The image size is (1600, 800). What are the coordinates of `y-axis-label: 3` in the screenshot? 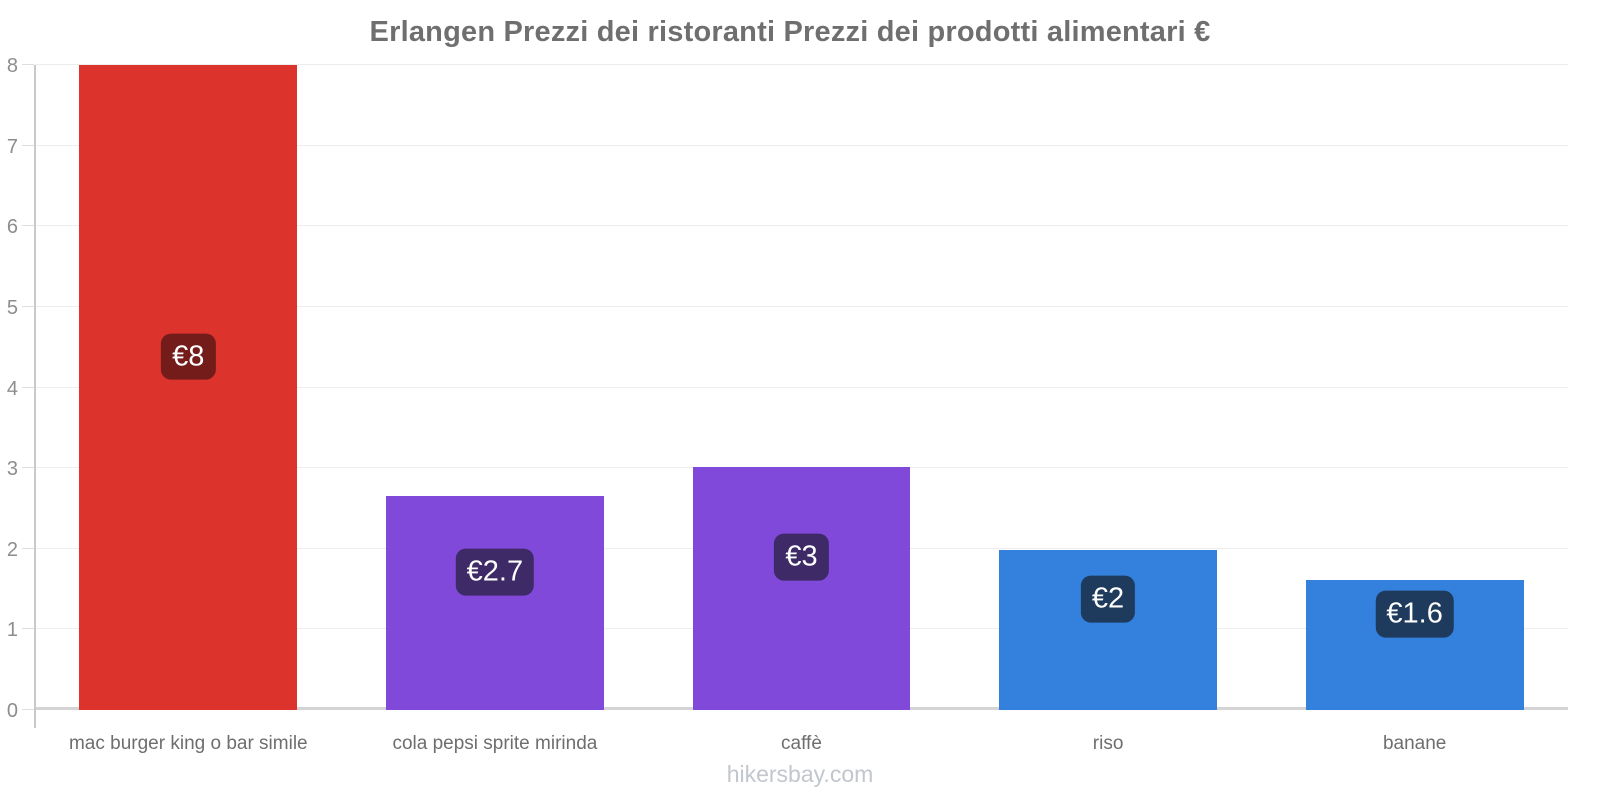 It's located at (12, 469).